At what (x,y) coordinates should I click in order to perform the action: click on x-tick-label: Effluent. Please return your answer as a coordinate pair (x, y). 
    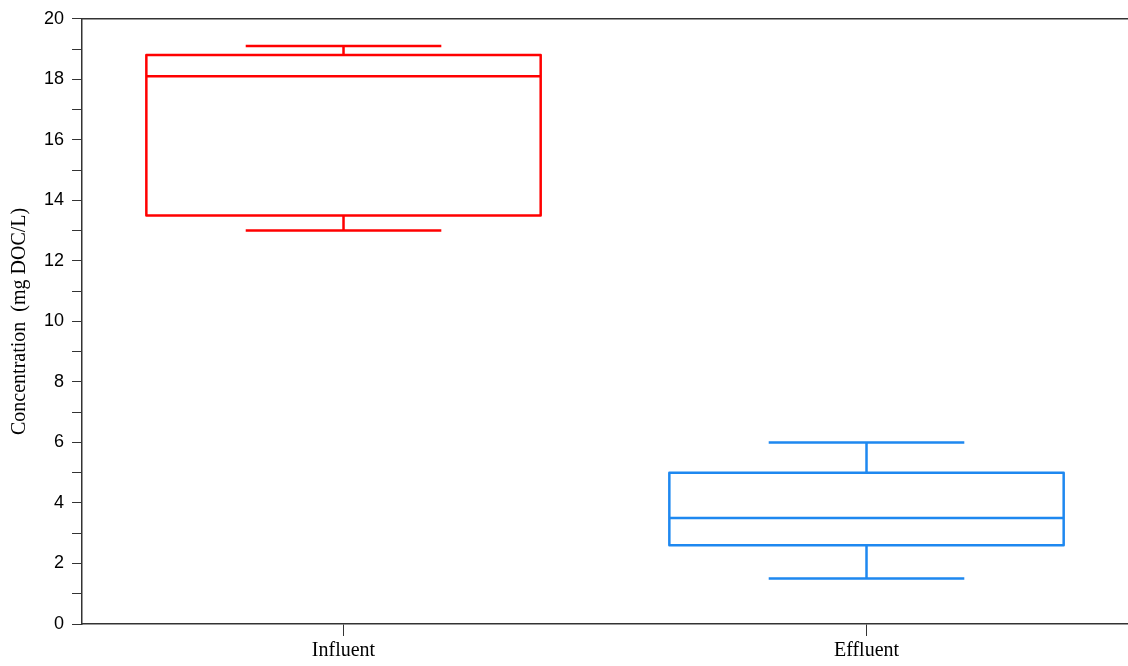
    Looking at the image, I should click on (866, 649).